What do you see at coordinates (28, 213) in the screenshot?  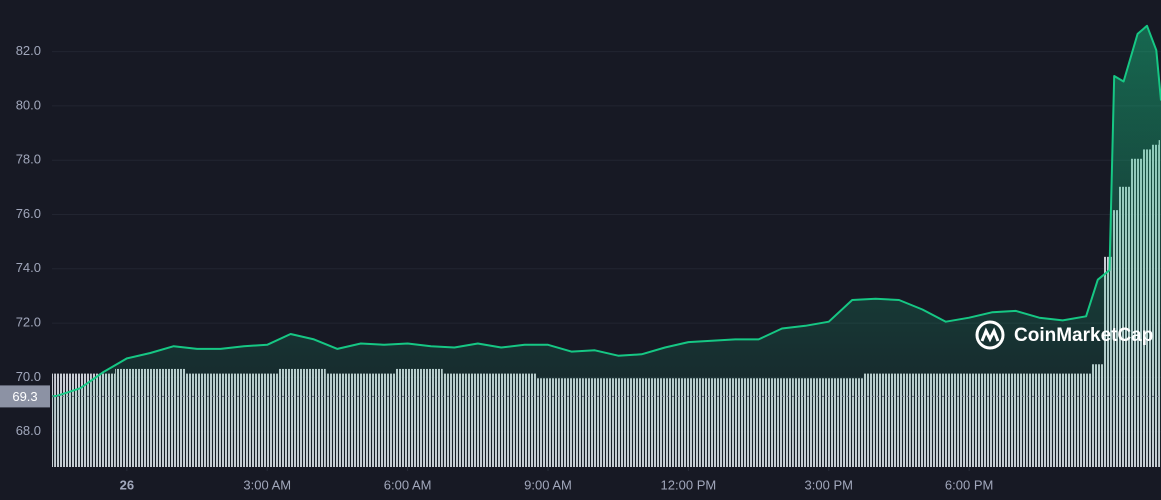 I see `y-tick-label: 76.0` at bounding box center [28, 213].